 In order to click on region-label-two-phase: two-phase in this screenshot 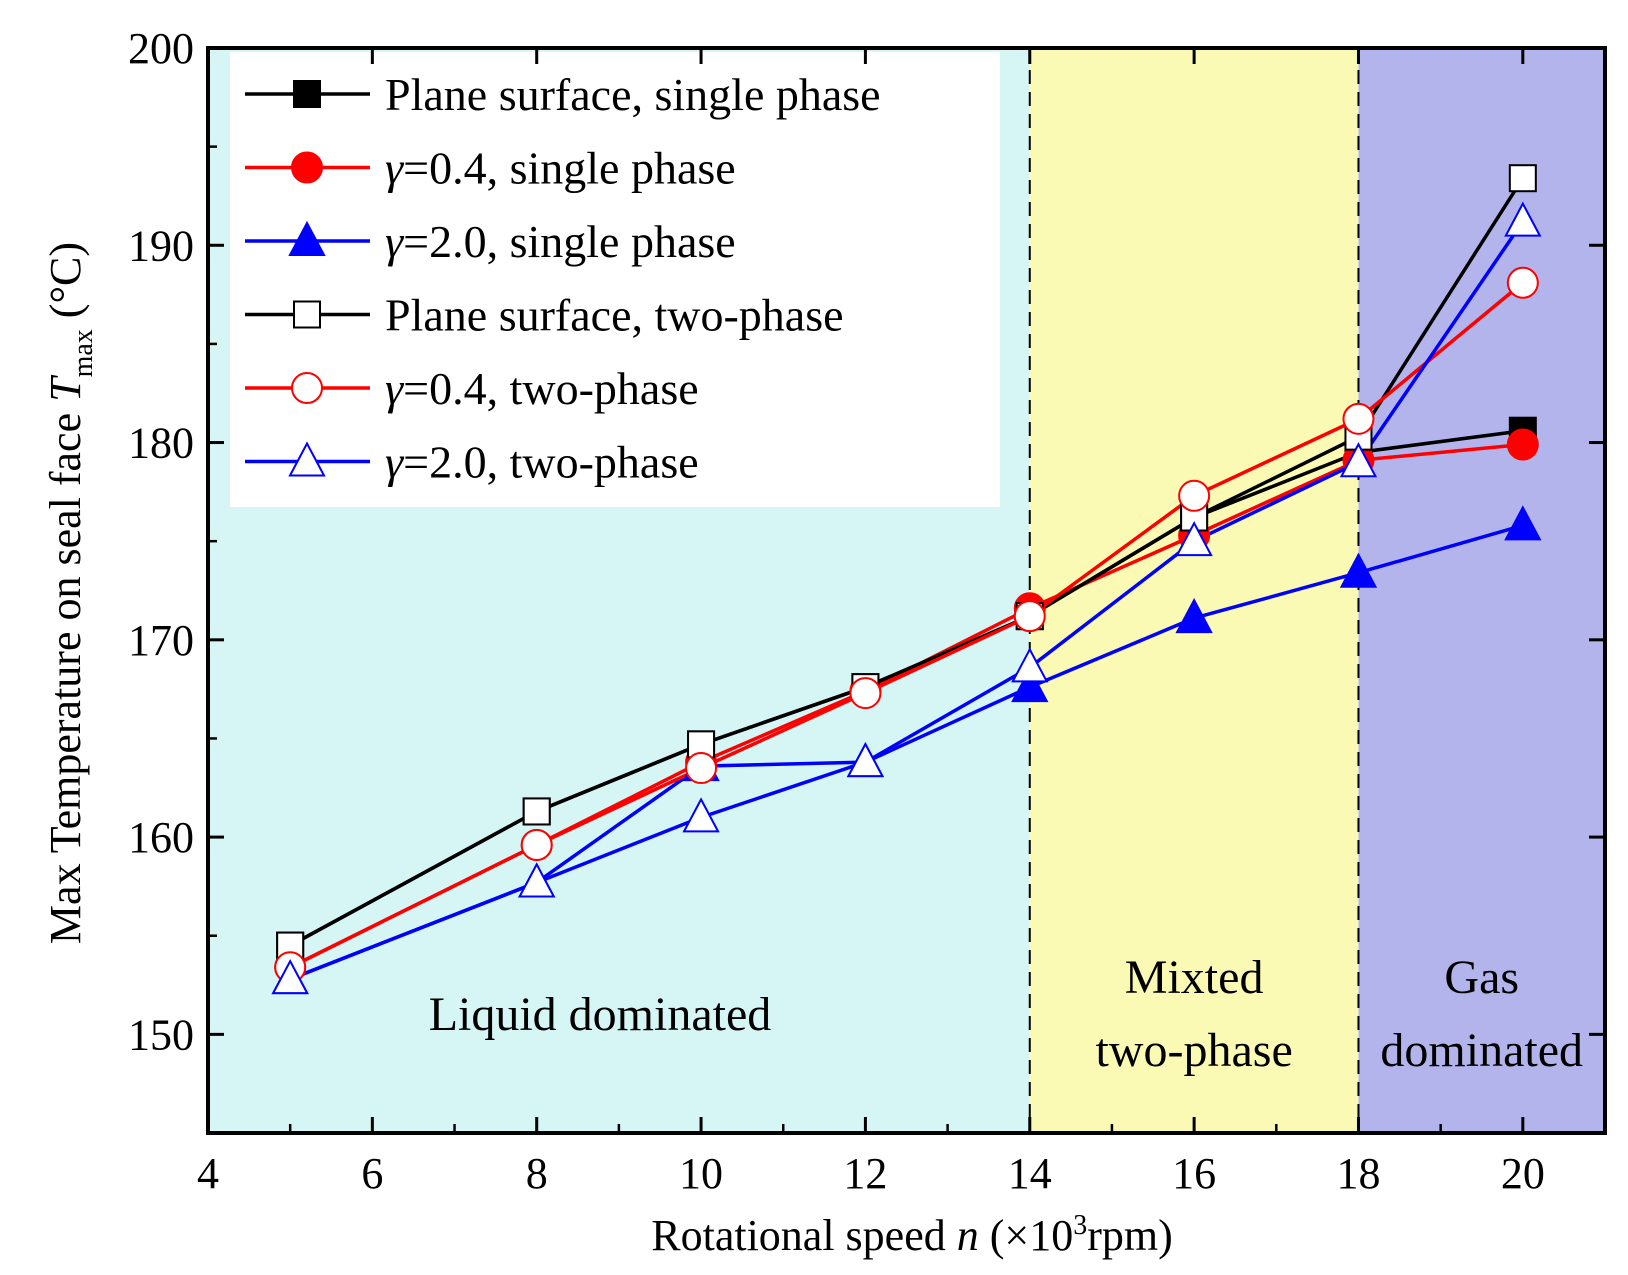, I will do `click(1193, 1050)`.